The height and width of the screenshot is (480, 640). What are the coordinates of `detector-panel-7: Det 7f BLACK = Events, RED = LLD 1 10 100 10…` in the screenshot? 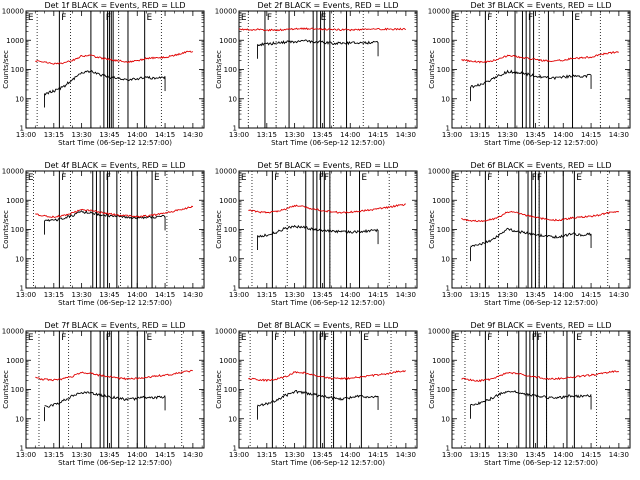 It's located at (103, 394).